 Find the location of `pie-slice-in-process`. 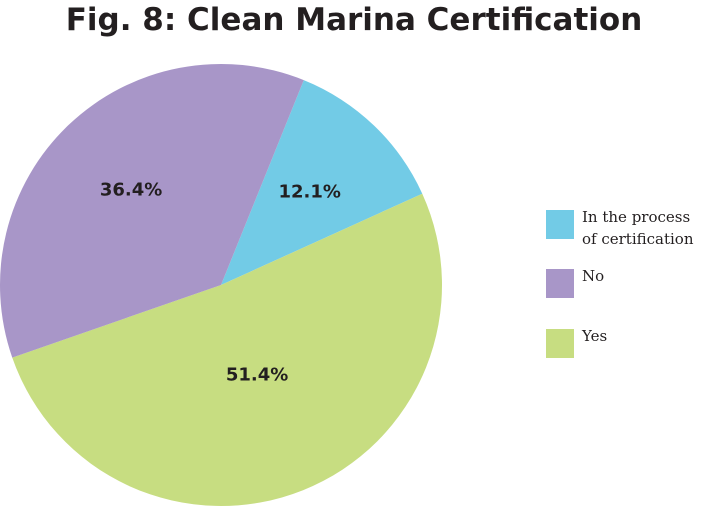

pie-slice-in-process is located at coordinates (322, 182).